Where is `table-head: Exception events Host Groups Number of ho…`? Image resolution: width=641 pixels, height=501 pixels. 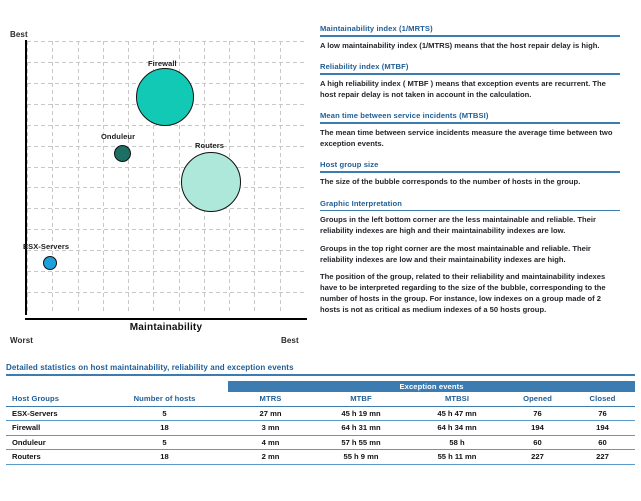 table-head: Exception events Host Groups Number of ho… is located at coordinates (320, 393).